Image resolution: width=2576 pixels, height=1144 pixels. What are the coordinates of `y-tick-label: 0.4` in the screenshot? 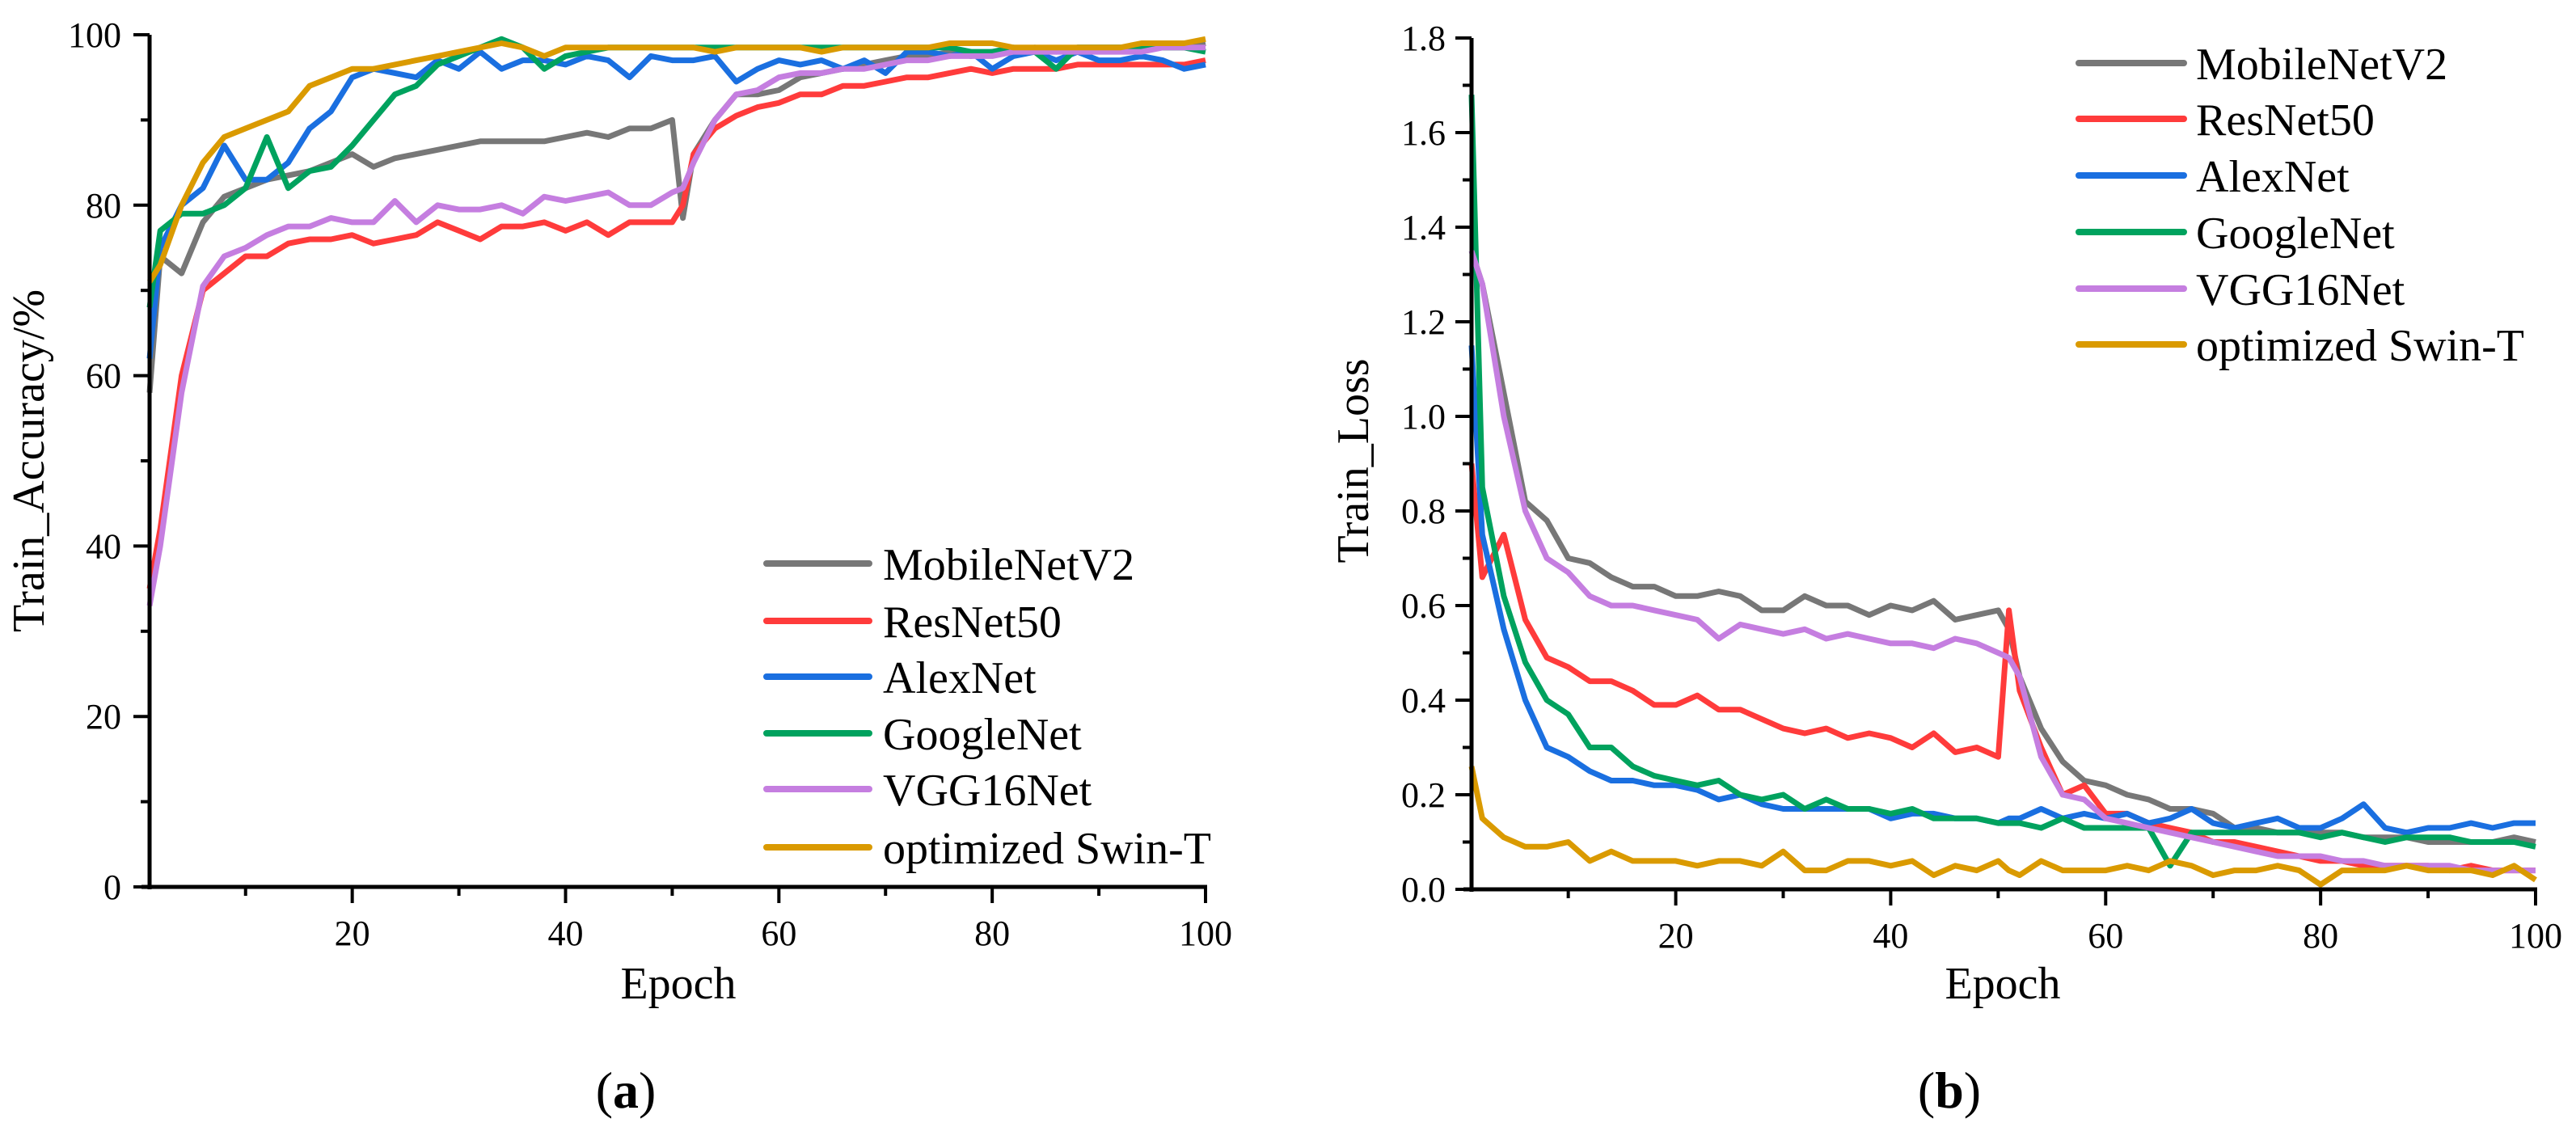 It's located at (1423, 700).